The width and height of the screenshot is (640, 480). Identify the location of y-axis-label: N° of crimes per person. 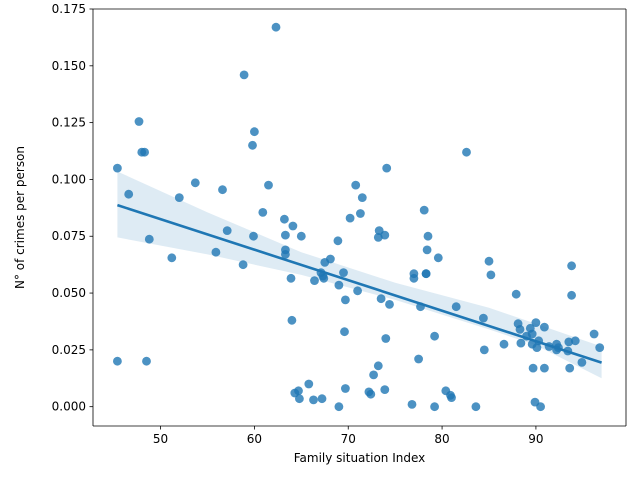
(20, 217).